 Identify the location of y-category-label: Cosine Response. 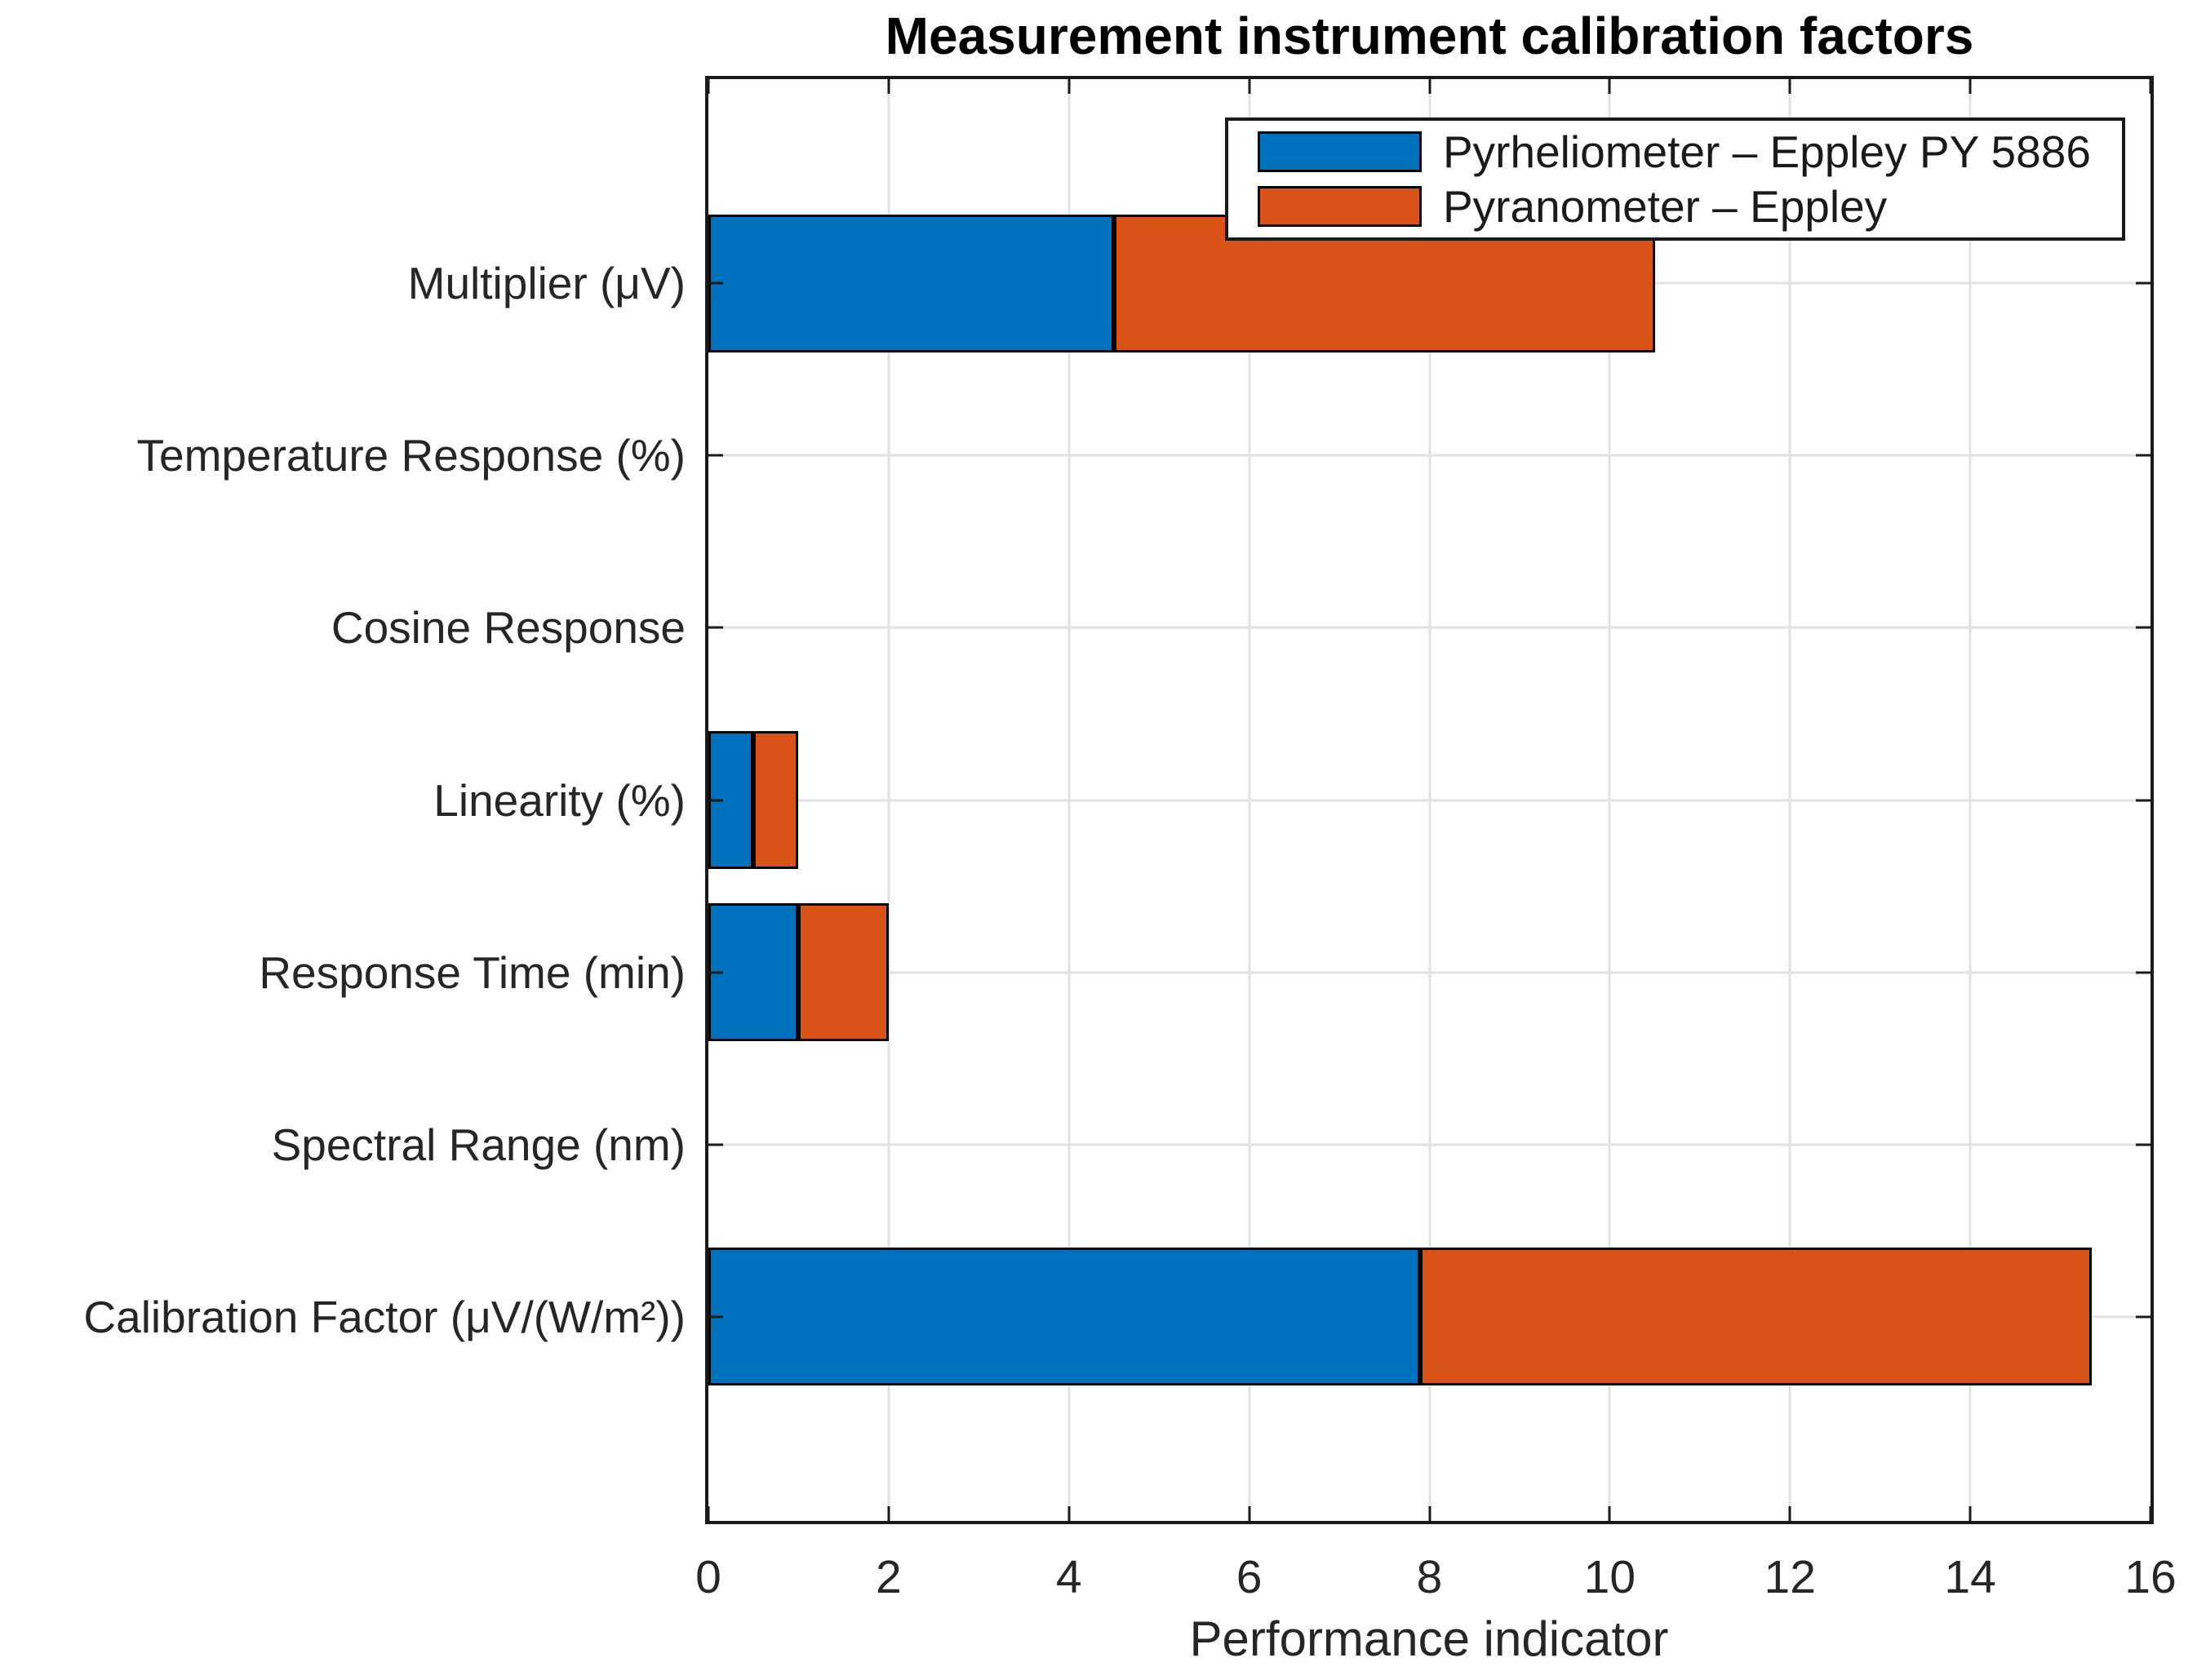
(509, 628).